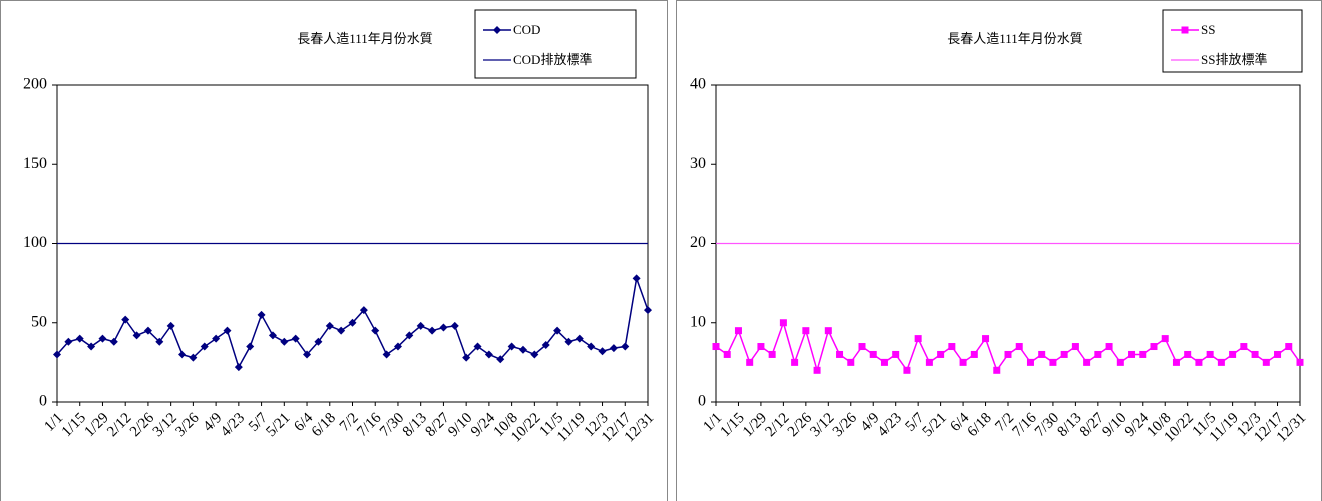 Image resolution: width=1322 pixels, height=501 pixels. Describe the element at coordinates (1234, 59) in the screenshot. I see `legend-label: SS排放標準` at that location.